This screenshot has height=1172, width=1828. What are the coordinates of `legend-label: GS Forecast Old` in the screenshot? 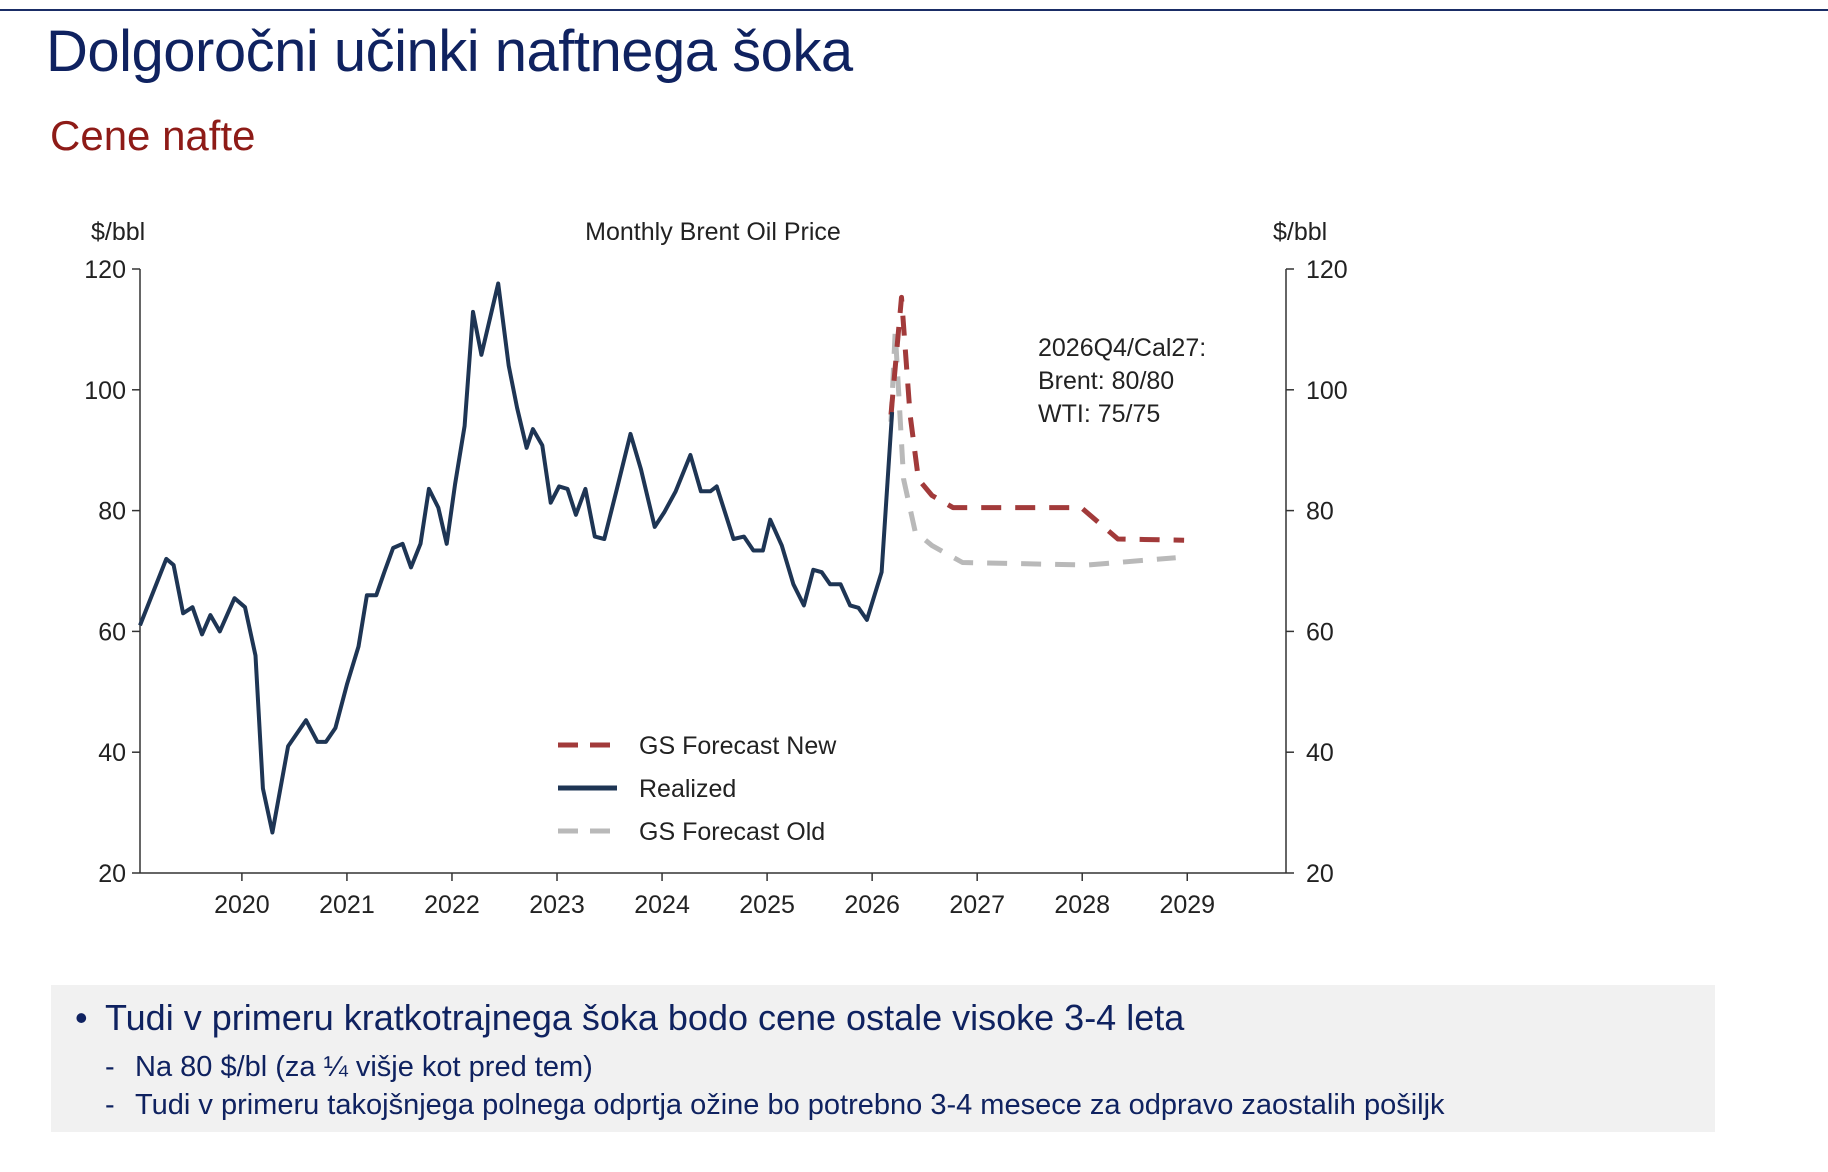 It's located at (732, 832).